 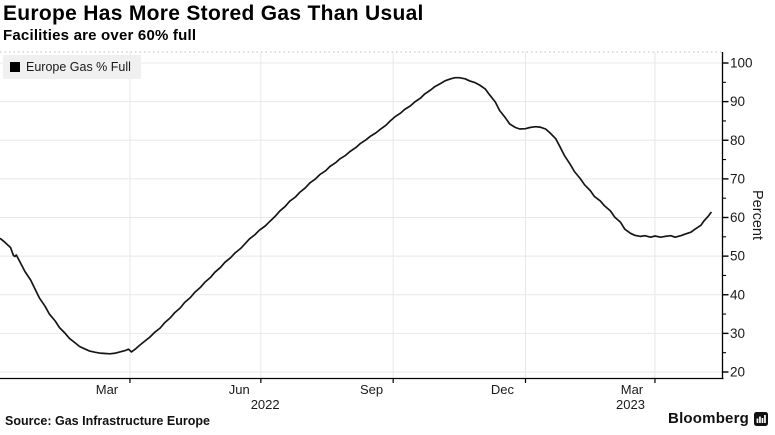 What do you see at coordinates (737, 333) in the screenshot?
I see `y-tick-label: 30` at bounding box center [737, 333].